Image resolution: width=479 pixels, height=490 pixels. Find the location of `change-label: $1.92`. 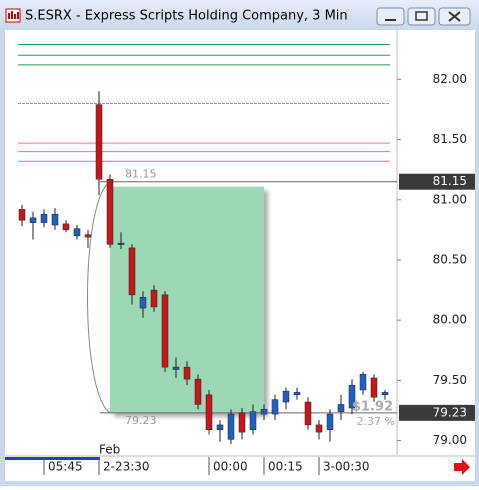

change-label: $1.92 is located at coordinates (372, 407).